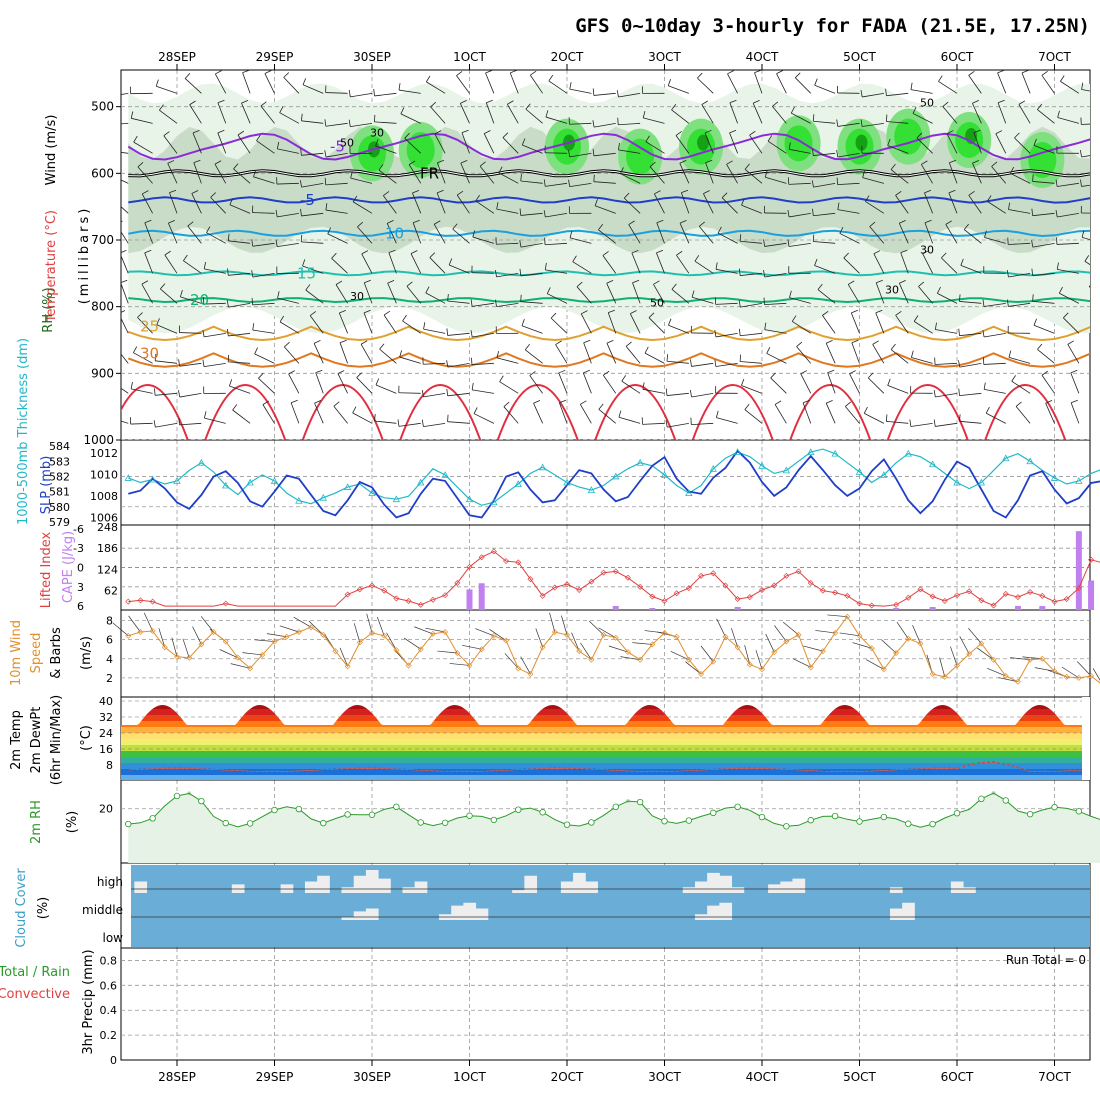 The image size is (1100, 1100). Describe the element at coordinates (469, 57) in the screenshot. I see `top-date-label: 1OCT` at that location.